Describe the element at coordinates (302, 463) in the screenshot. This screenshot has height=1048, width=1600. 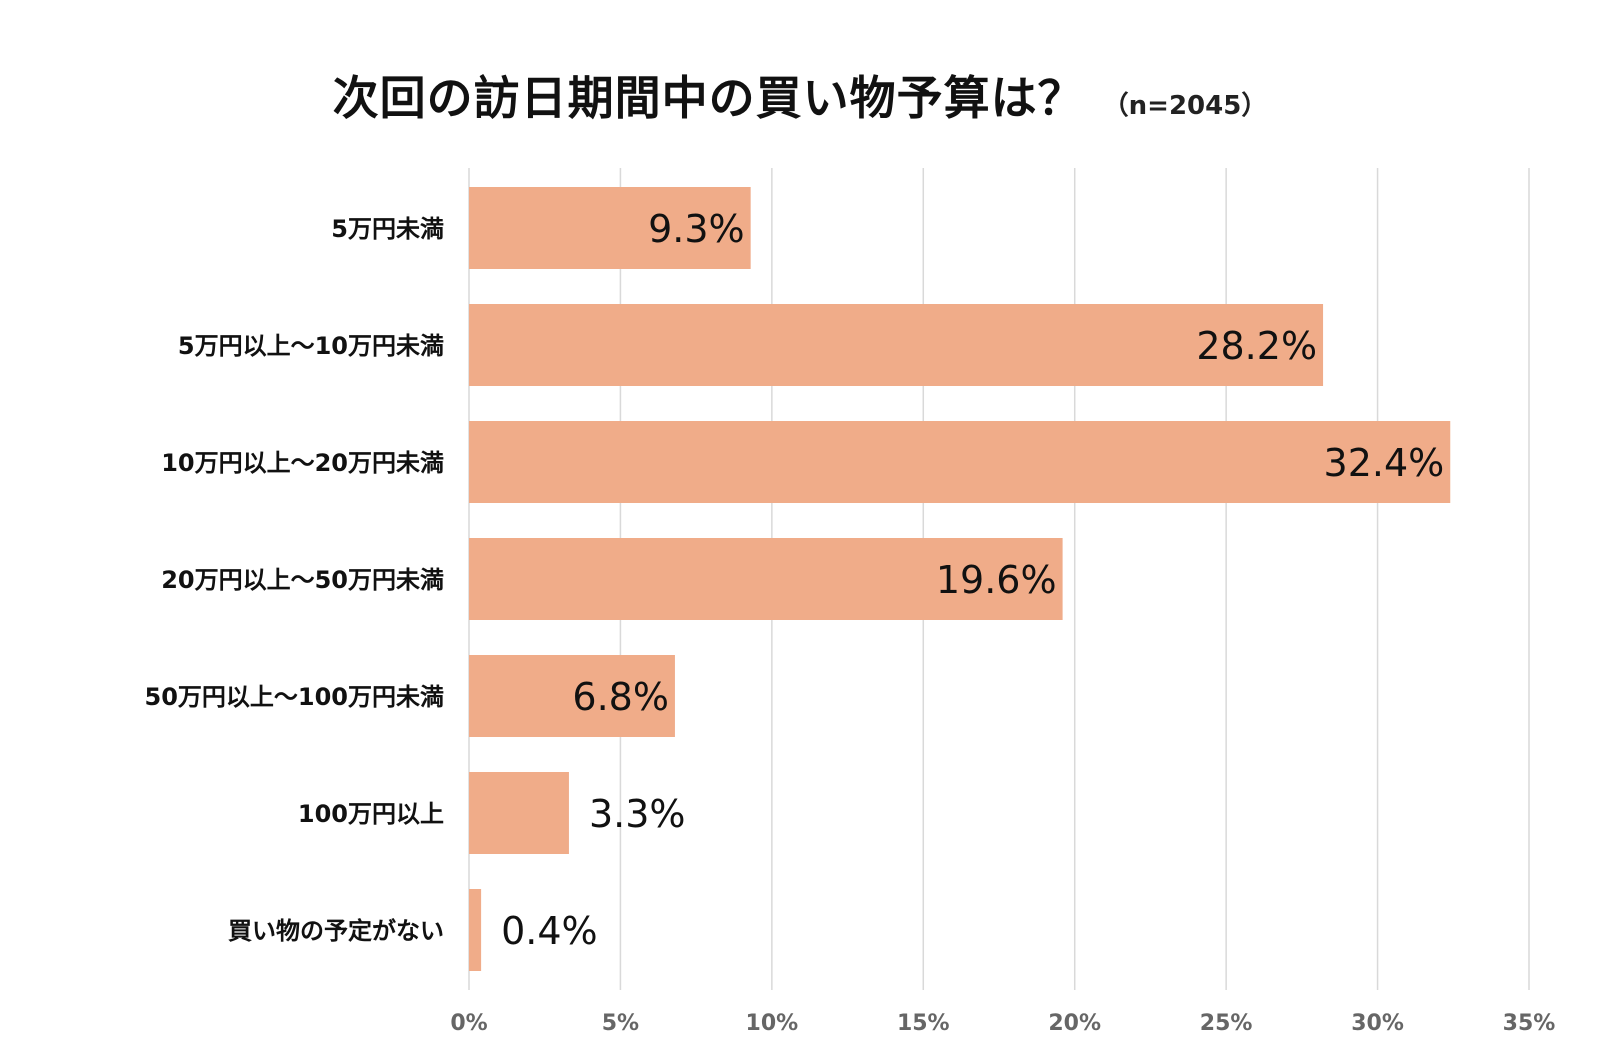
I see `category-label-3: 10万円以上～20万円未満` at that location.